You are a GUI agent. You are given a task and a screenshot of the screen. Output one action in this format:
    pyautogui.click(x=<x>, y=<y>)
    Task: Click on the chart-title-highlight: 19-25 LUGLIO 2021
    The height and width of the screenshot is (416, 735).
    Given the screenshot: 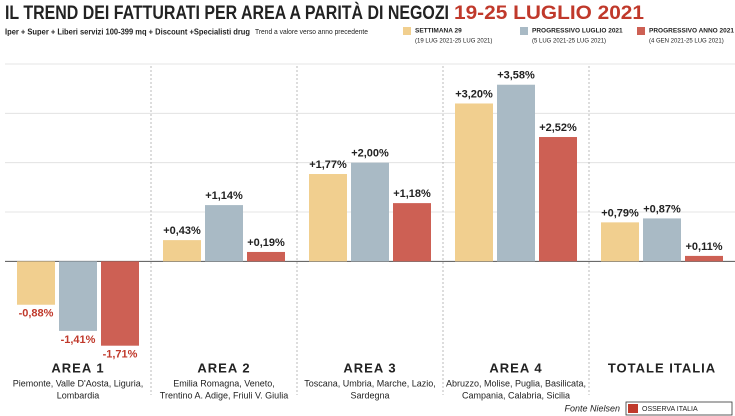 What is the action you would take?
    pyautogui.click(x=549, y=13)
    